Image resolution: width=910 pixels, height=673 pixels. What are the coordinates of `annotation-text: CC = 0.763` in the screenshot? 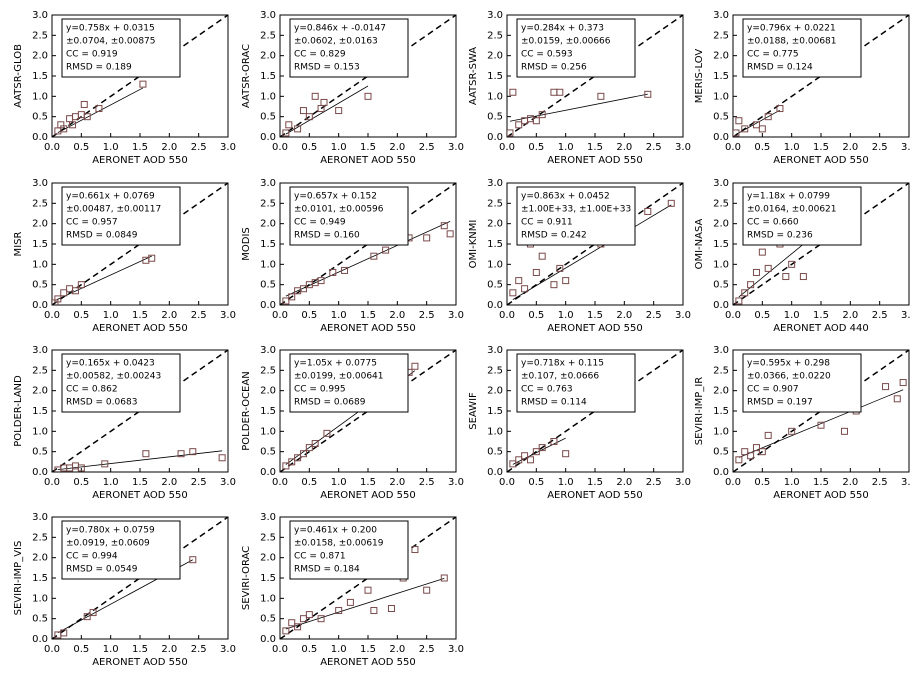 It's located at (547, 390).